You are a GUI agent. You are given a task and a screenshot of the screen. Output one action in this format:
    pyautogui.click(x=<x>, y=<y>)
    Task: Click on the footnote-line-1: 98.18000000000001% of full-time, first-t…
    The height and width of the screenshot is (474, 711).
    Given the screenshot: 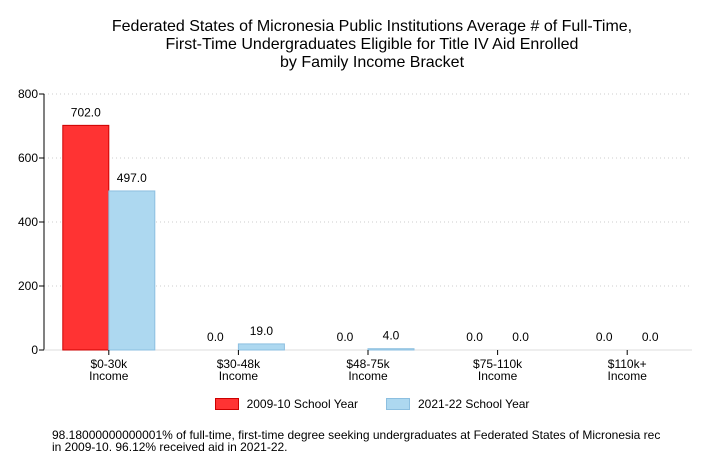 What is the action you would take?
    pyautogui.click(x=356, y=435)
    